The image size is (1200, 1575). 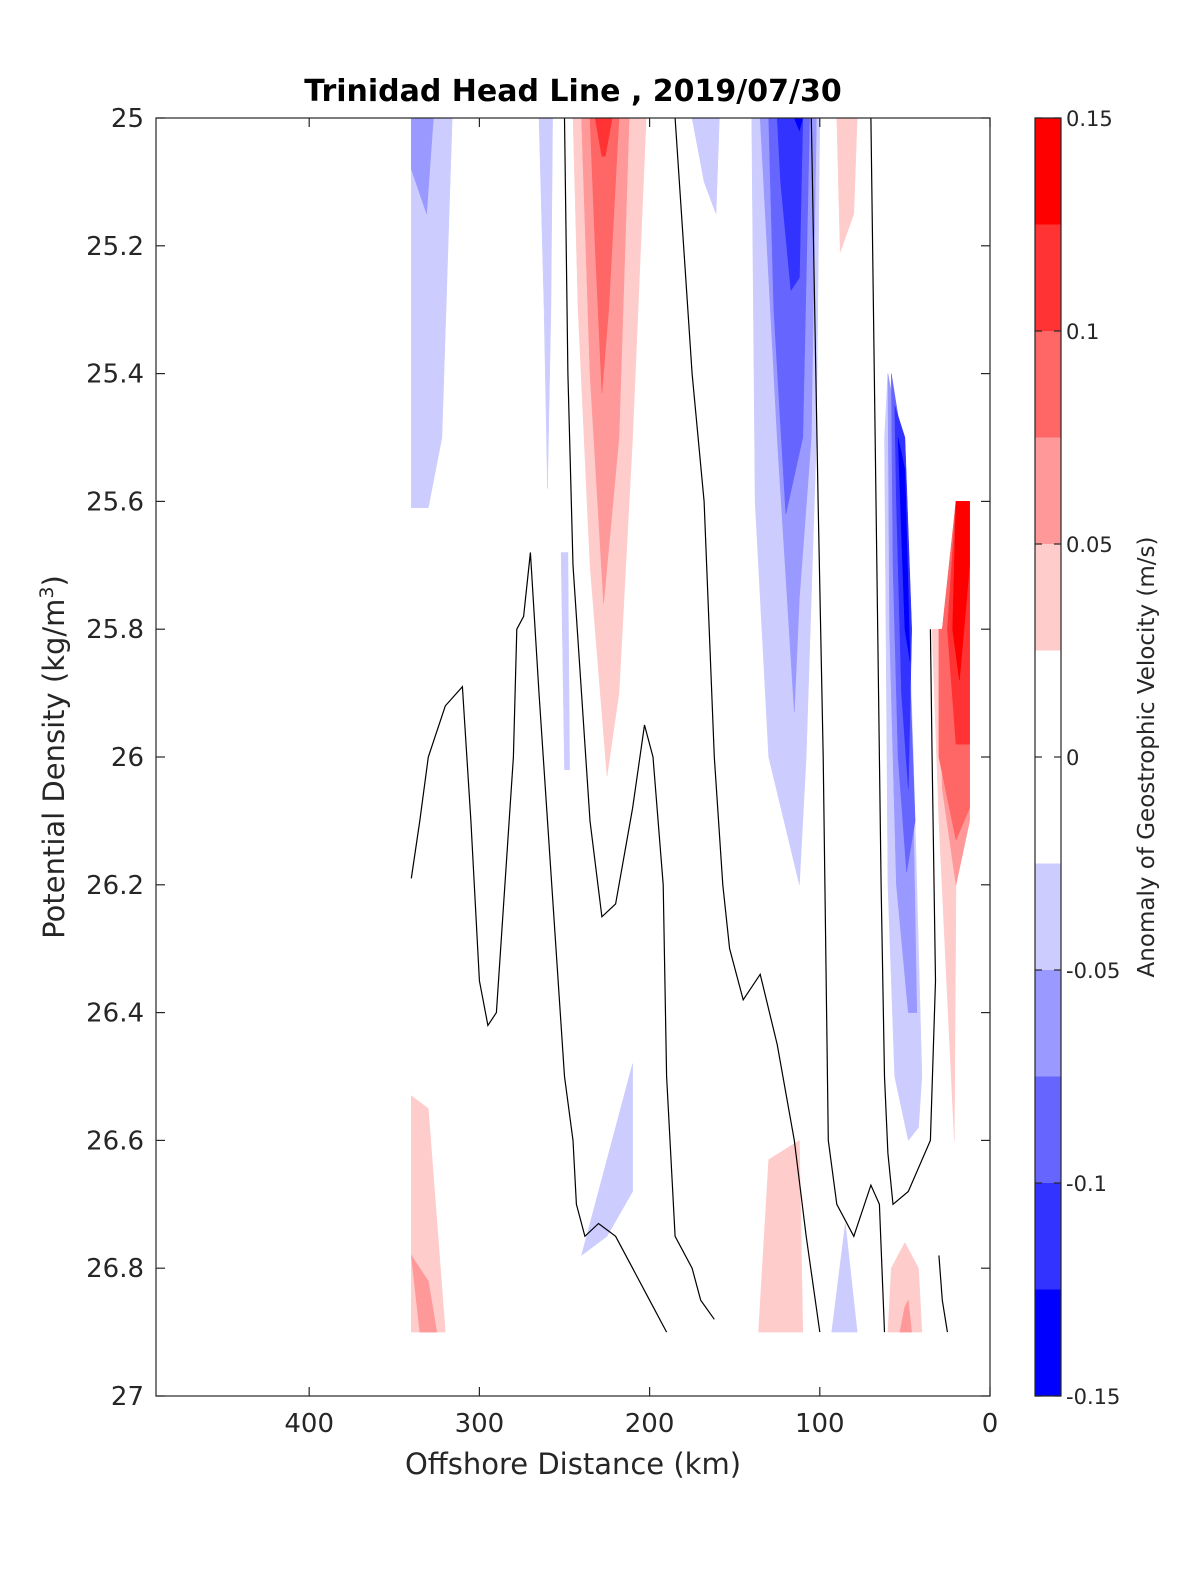 I want to click on x-tick-label: 400, so click(x=309, y=1424).